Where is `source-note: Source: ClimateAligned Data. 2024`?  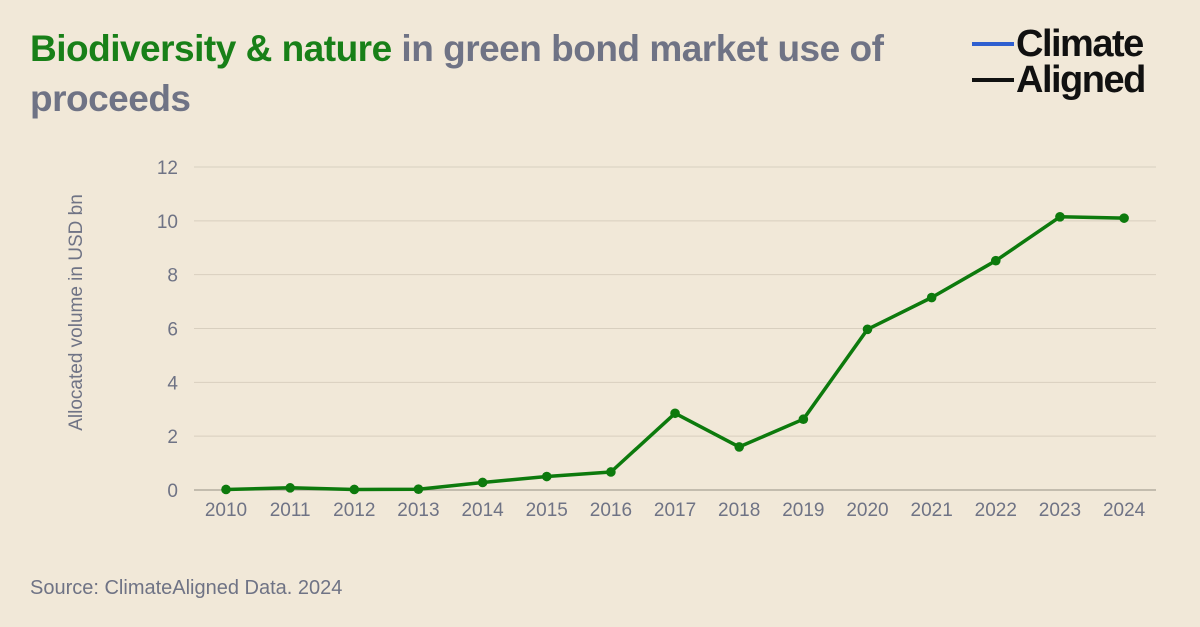
source-note: Source: ClimateAligned Data. 2024 is located at coordinates (186, 588).